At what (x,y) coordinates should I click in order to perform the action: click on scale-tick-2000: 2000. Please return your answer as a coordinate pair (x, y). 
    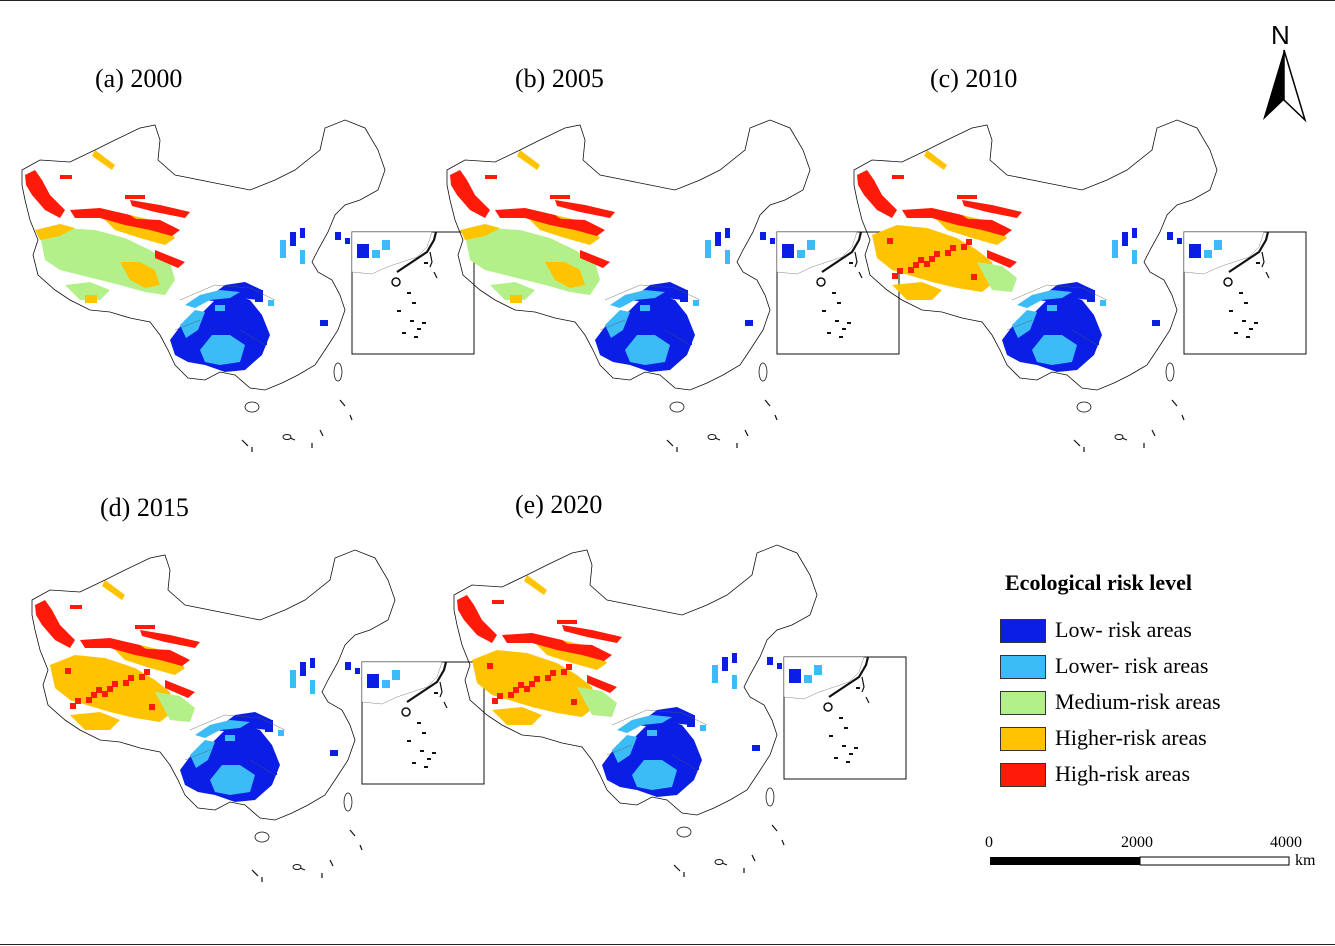
    Looking at the image, I should click on (1137, 842).